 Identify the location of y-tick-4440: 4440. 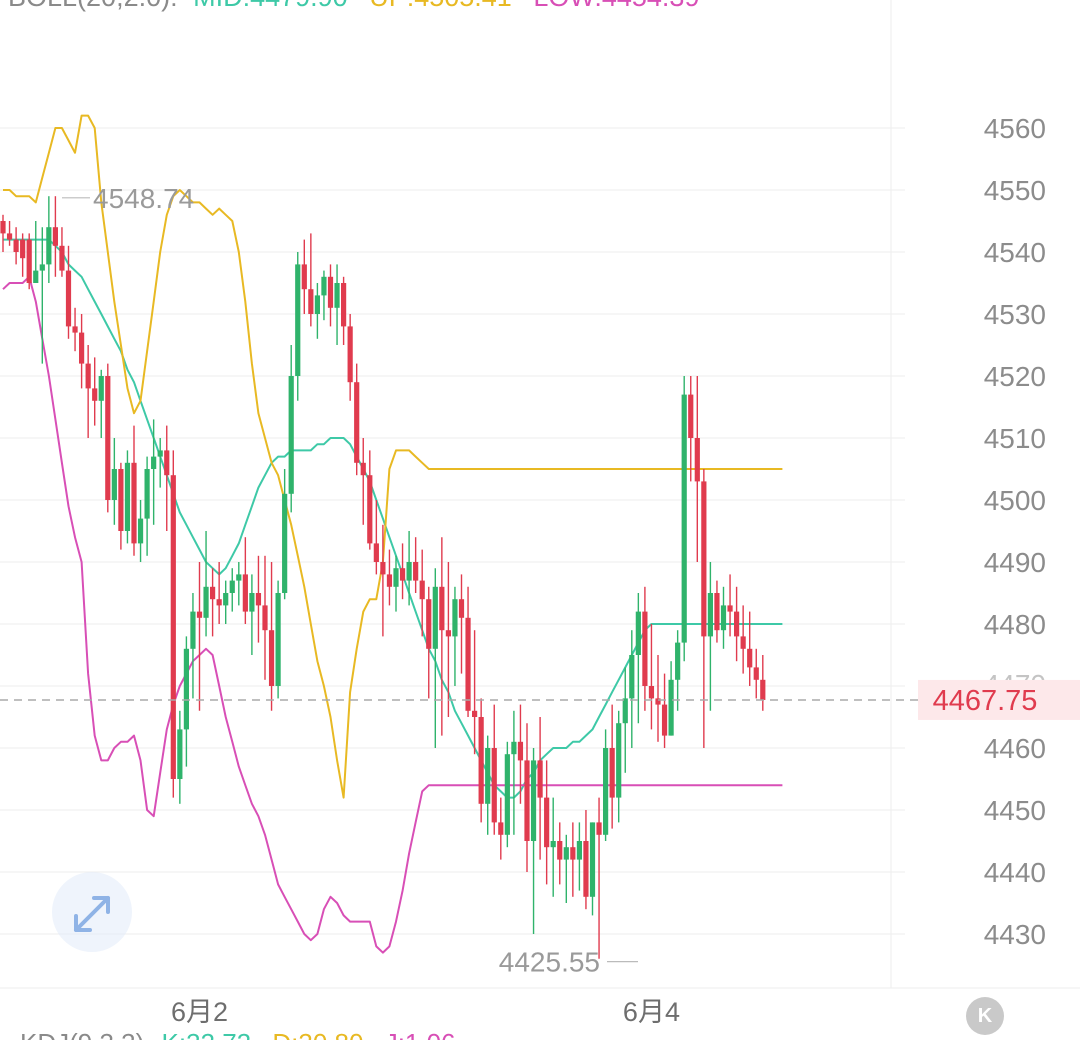
(1015, 872).